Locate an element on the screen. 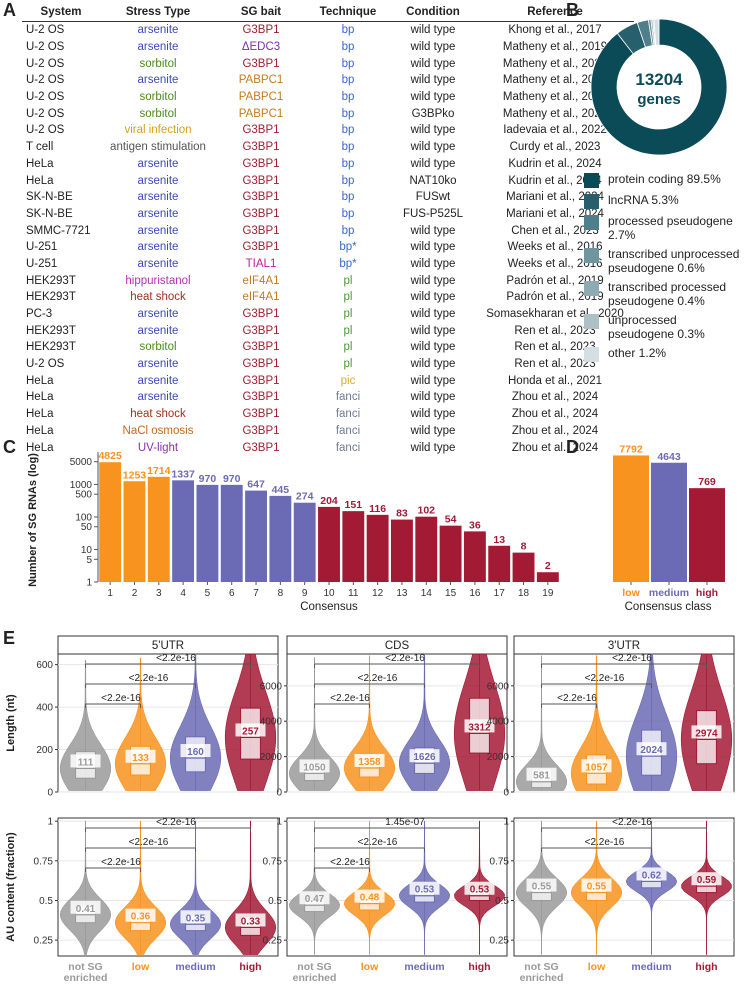 This screenshot has width=750, height=984. median-label: 0.36 is located at coordinates (141, 917).